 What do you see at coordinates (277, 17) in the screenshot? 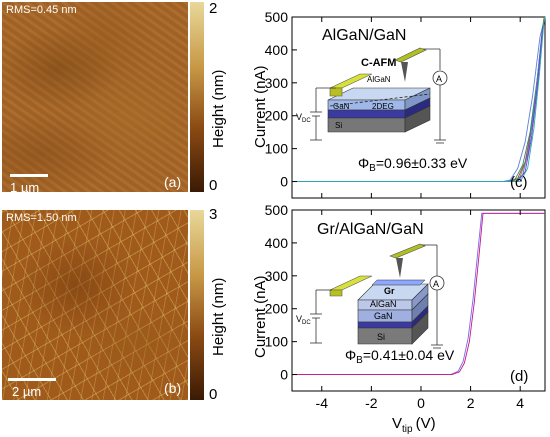
I see `plot-c-ytick-label: 500` at bounding box center [277, 17].